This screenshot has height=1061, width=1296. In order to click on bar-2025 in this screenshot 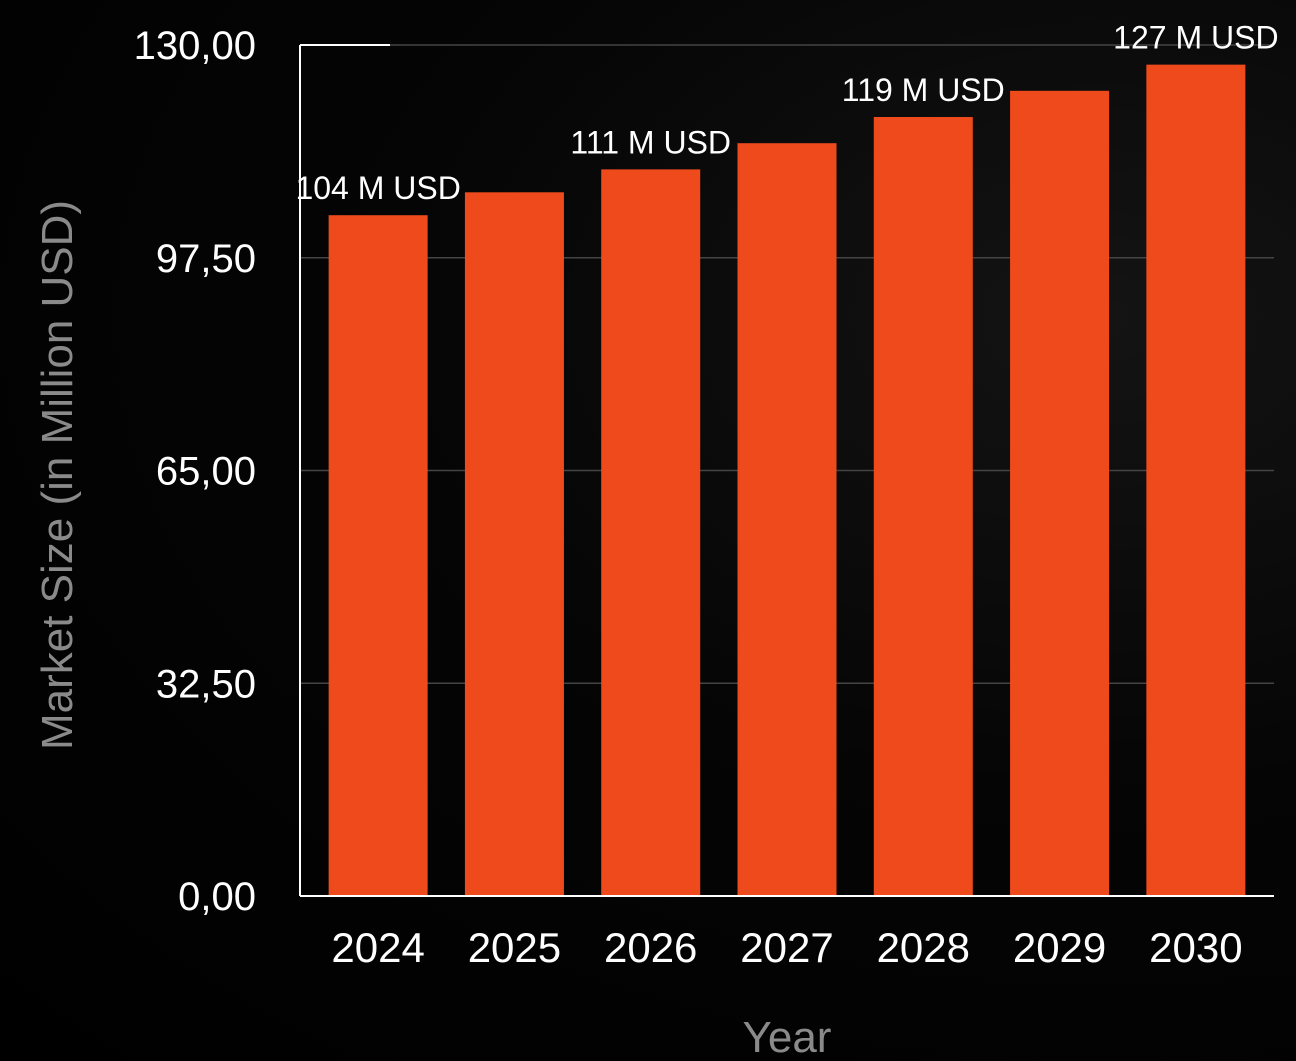, I will do `click(514, 544)`.